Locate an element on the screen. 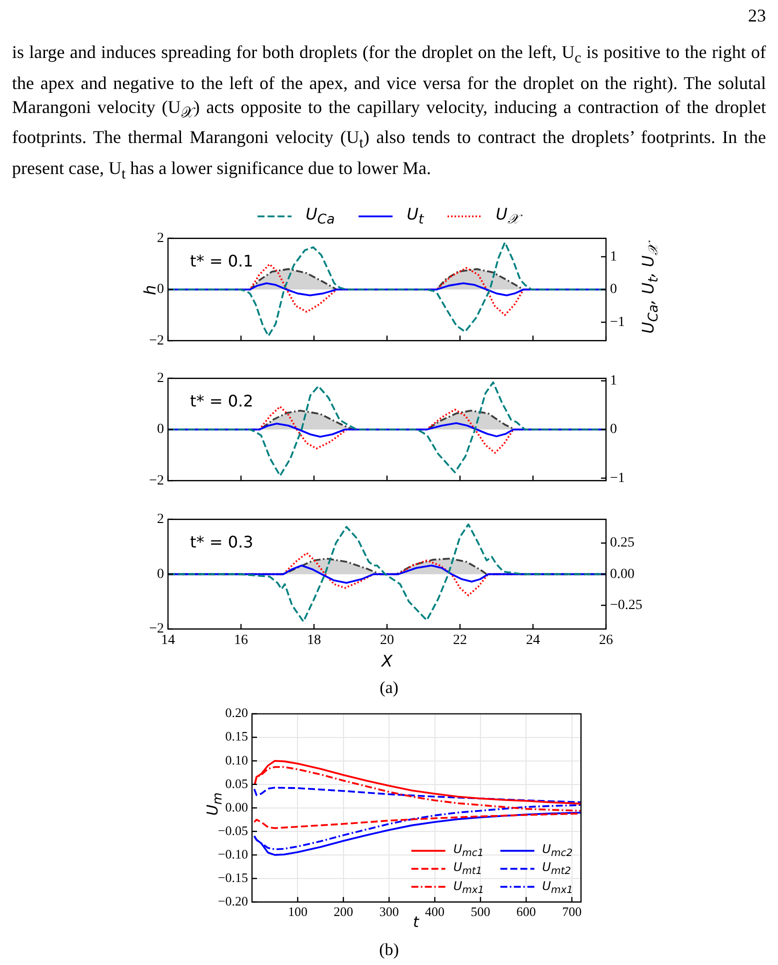  y2-tick-label: 0.00 is located at coordinates (622, 574).